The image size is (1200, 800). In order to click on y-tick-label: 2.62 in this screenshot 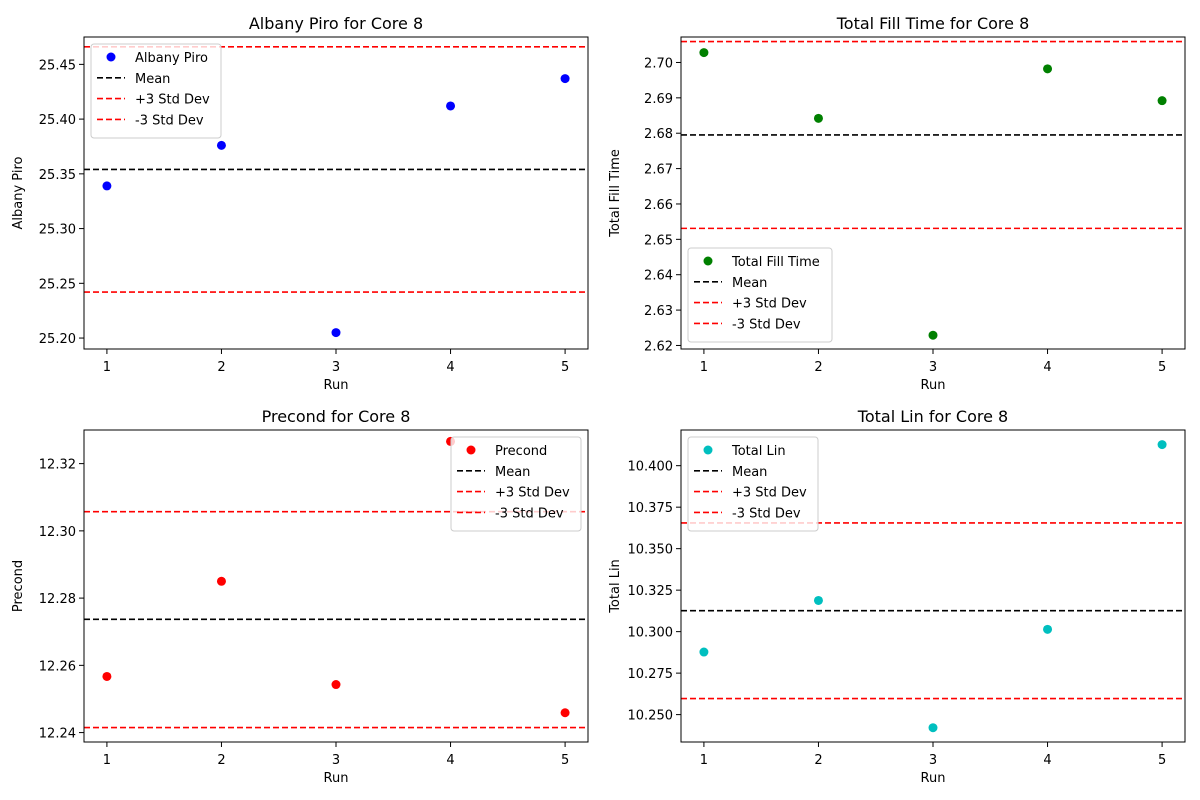, I will do `click(658, 346)`.